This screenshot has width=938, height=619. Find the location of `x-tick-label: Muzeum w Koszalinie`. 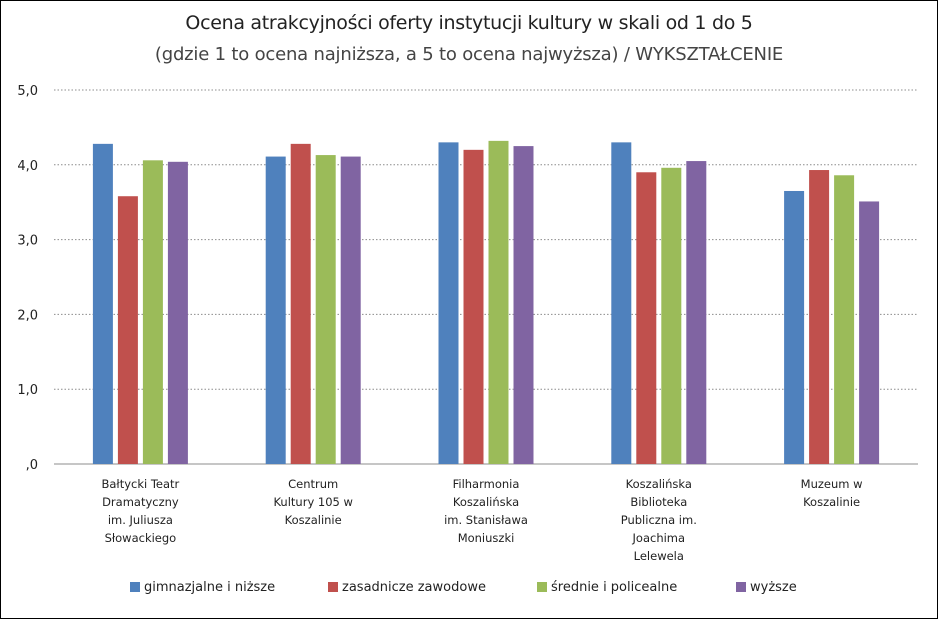

x-tick-label: Muzeum w Koszalinie is located at coordinates (832, 493).